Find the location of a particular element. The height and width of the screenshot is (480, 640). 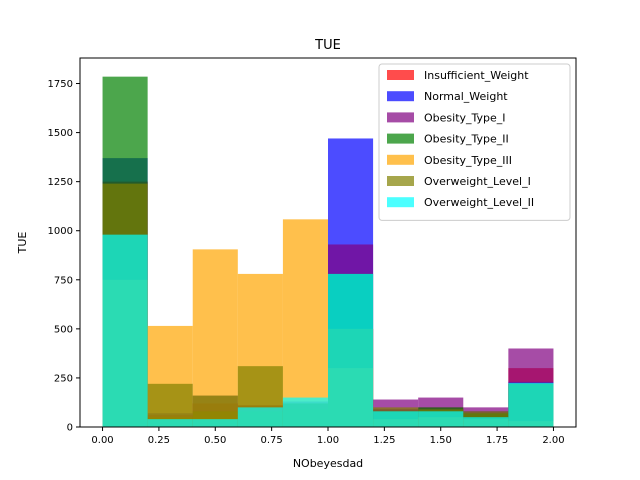

x-tick-label: 1.75 is located at coordinates (497, 440).